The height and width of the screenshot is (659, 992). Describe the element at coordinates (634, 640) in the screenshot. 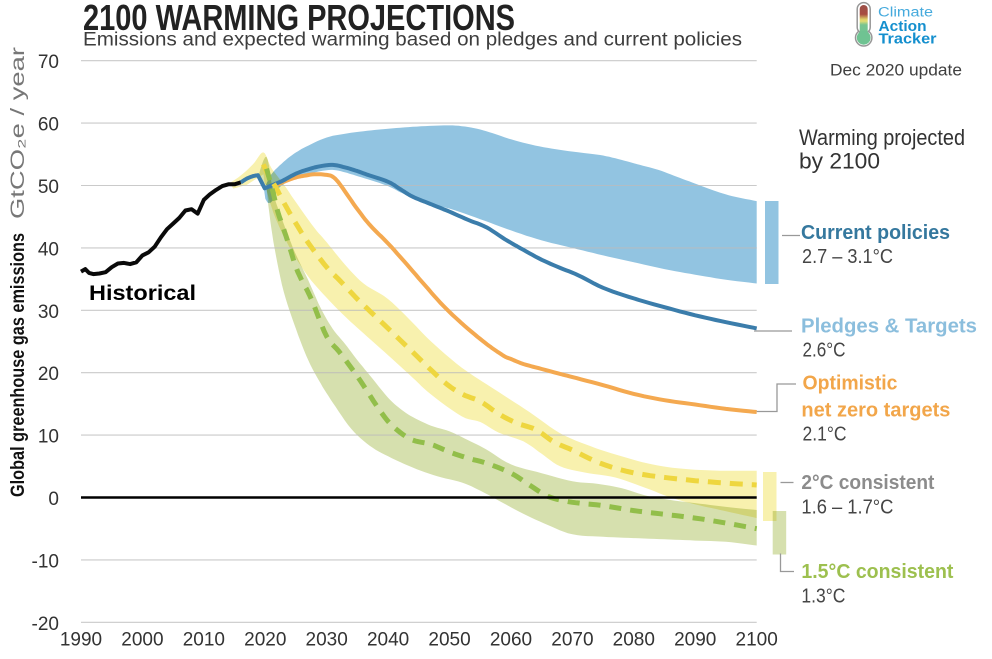

I see `svg-text: 2080` at that location.